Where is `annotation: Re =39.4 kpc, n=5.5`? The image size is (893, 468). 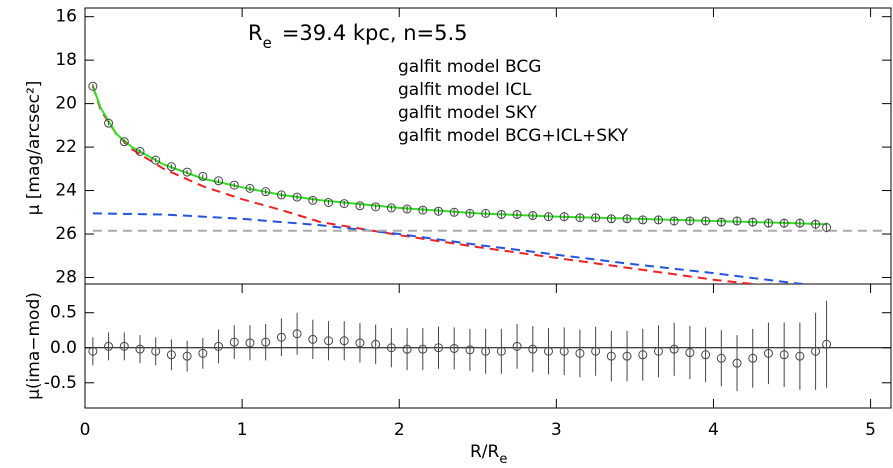 annotation: Re =39.4 kpc, n=5.5 is located at coordinates (358, 36).